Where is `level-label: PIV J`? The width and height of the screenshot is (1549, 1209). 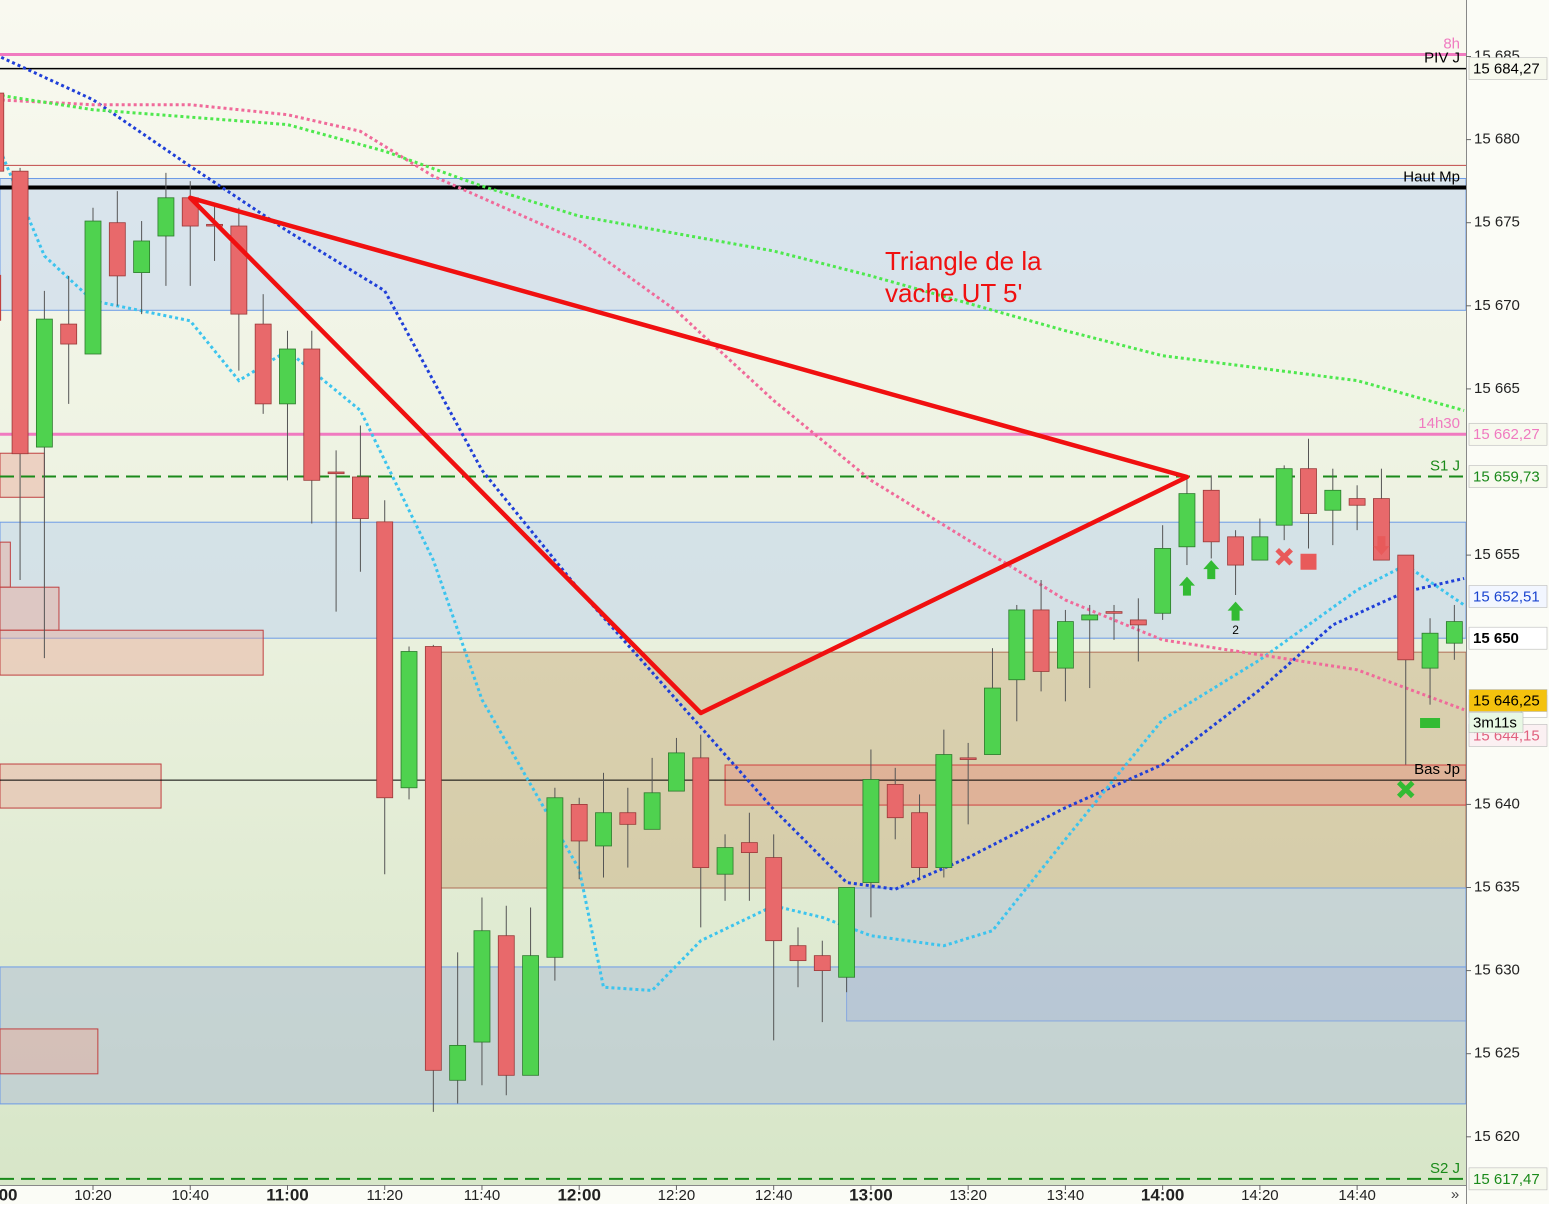
level-label: PIV J is located at coordinates (1442, 58).